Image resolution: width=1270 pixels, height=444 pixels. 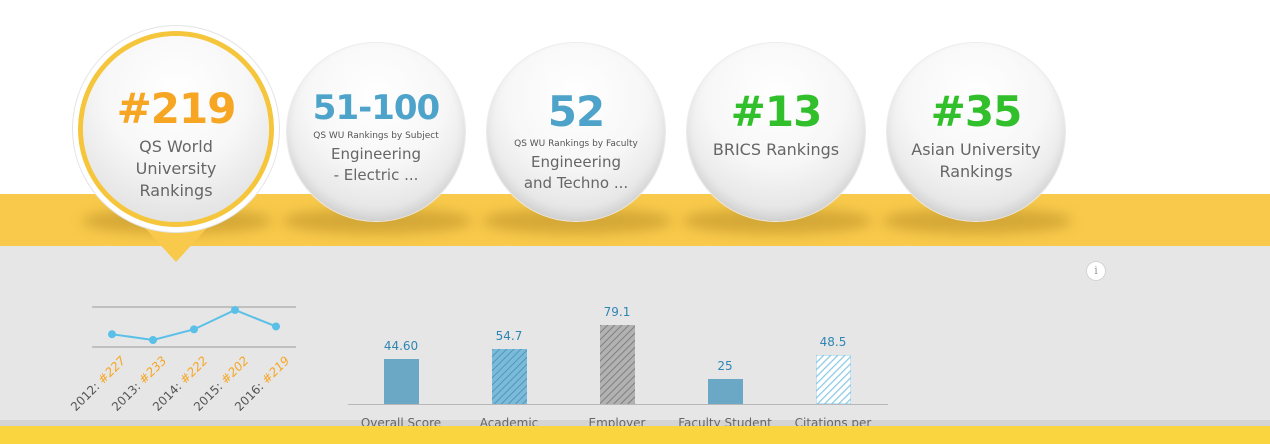 I want to click on rank-series-line, so click(x=194, y=325).